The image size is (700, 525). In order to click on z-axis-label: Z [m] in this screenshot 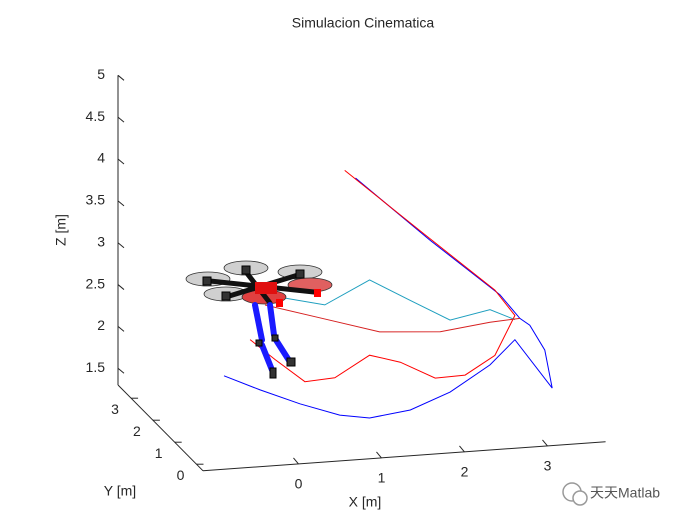, I will do `click(61, 230)`.